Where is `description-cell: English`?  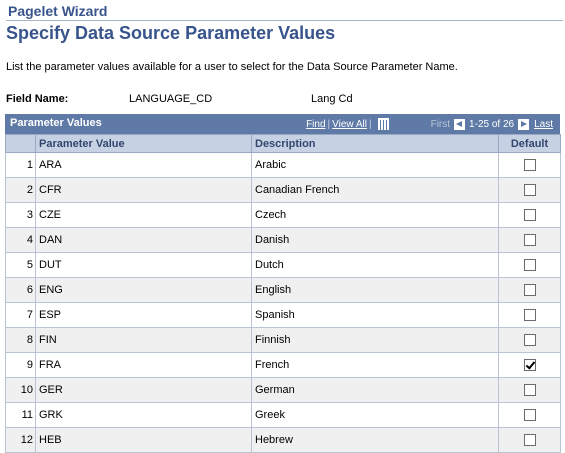 description-cell: English is located at coordinates (375, 290).